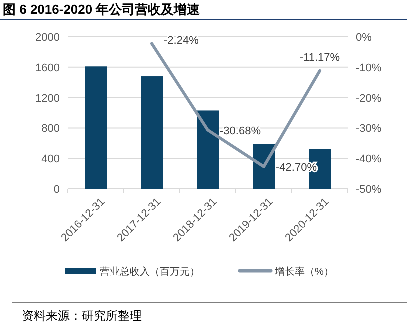 The image size is (407, 328). What do you see at coordinates (369, 98) in the screenshot?
I see `y2-tick-label: -20%` at bounding box center [369, 98].